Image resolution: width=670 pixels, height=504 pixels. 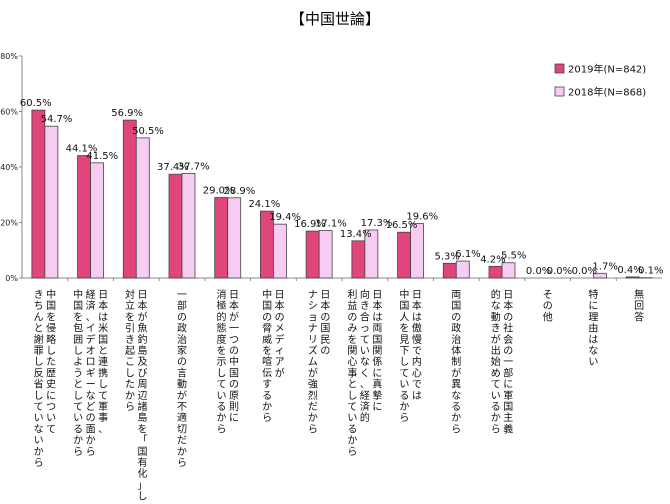 What do you see at coordinates (365, 356) in the screenshot?
I see `category-label-line: 向き合っていなく、経済的` at bounding box center [365, 356].